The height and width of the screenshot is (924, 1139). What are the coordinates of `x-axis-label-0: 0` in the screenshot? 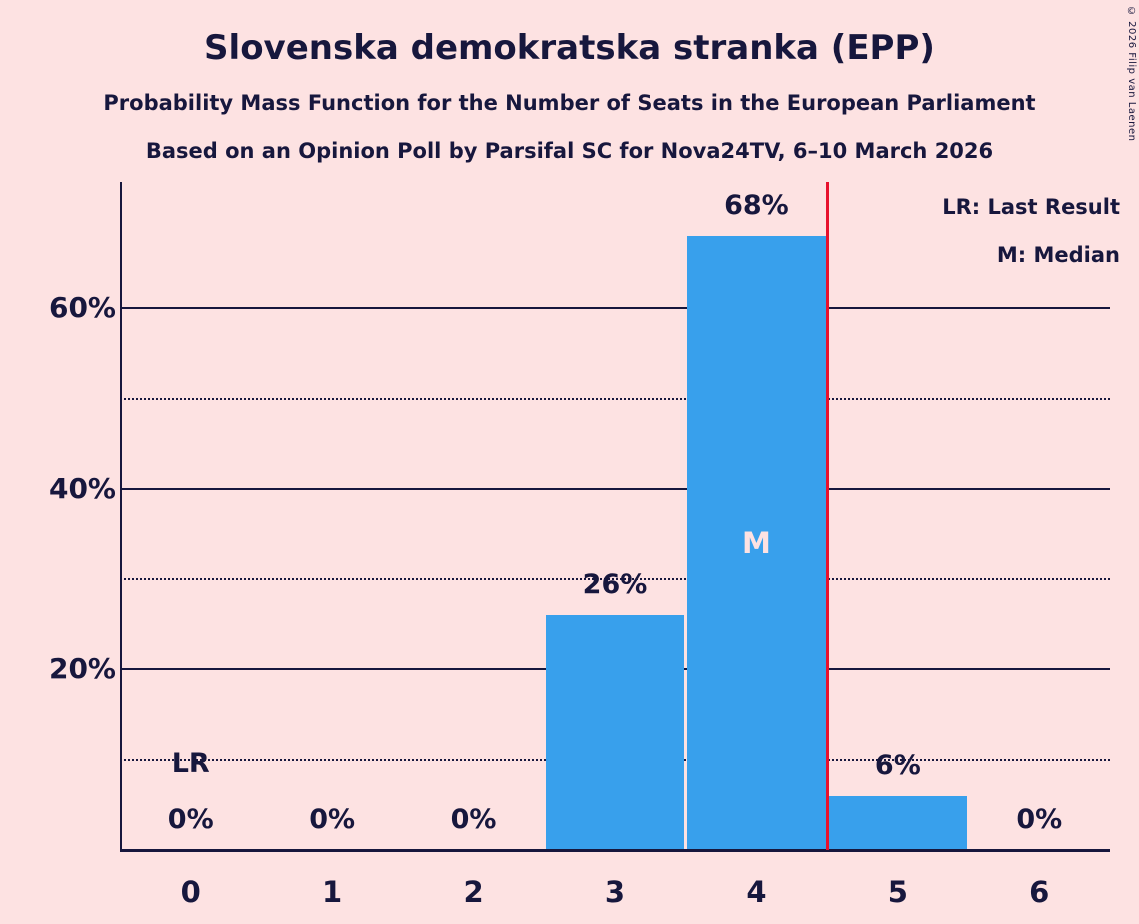 It's located at (190, 892).